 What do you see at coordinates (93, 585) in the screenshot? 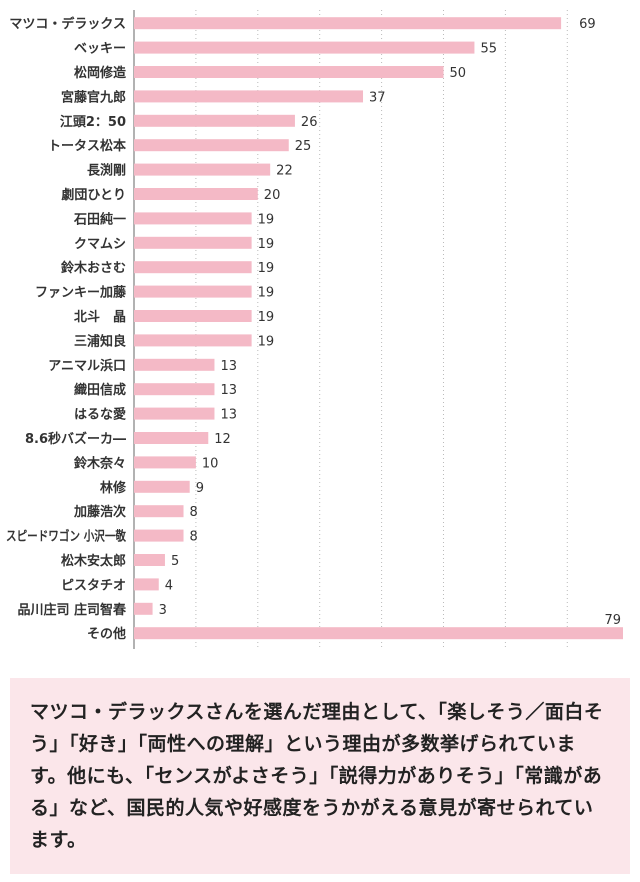
I see `category-label: ピスタチオ` at bounding box center [93, 585].